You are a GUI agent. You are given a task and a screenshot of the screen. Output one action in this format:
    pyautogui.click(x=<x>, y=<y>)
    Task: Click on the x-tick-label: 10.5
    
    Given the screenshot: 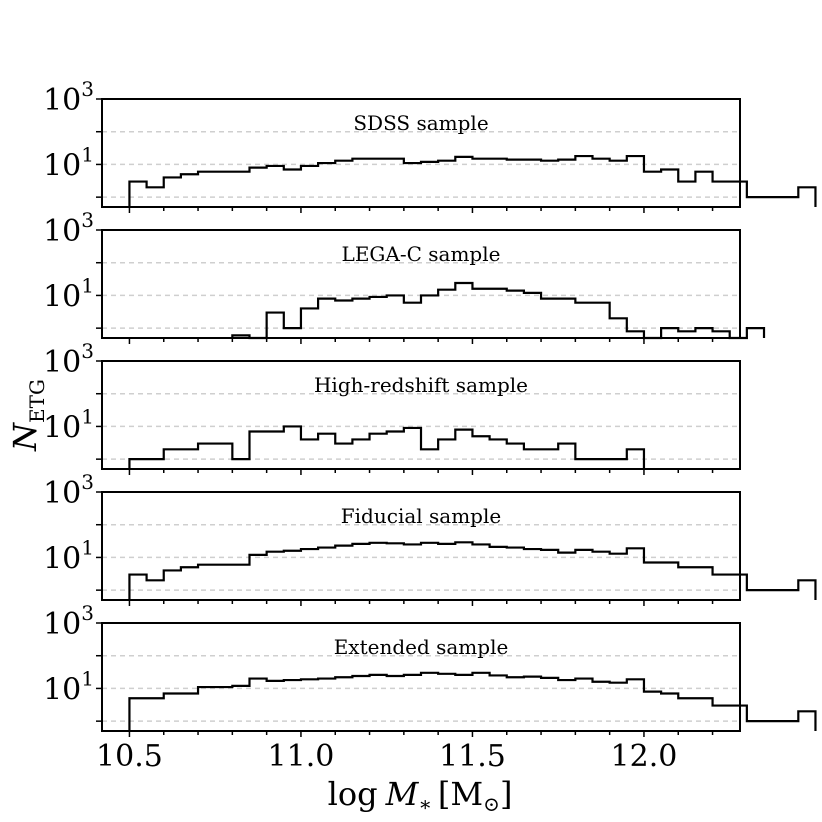 What is the action you would take?
    pyautogui.click(x=129, y=756)
    